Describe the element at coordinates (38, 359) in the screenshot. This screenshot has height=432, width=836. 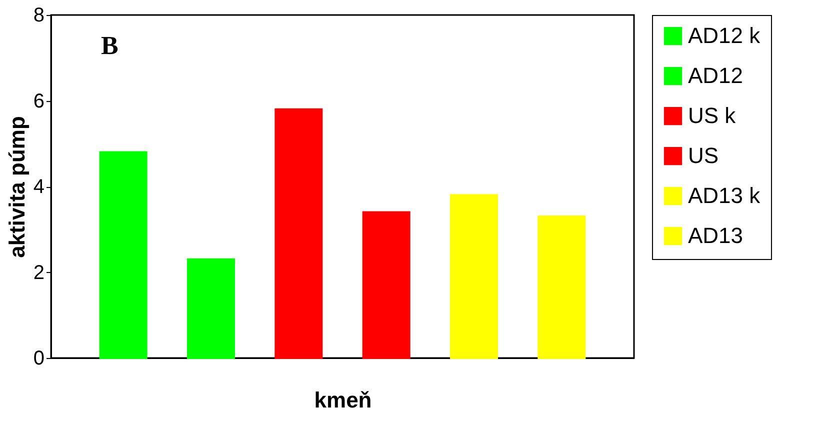
I see `y-tick-label: 0` at that location.